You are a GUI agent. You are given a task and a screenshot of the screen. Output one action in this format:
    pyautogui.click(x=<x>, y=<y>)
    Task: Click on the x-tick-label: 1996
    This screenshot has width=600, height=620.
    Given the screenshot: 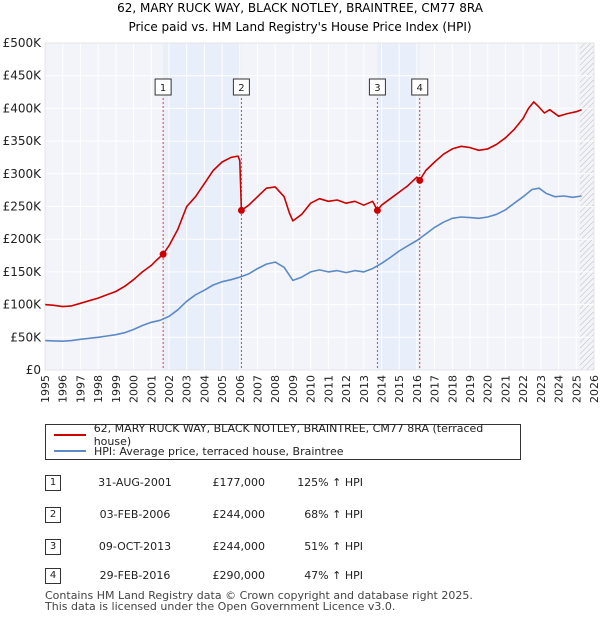 What is the action you would take?
    pyautogui.click(x=63, y=389)
    